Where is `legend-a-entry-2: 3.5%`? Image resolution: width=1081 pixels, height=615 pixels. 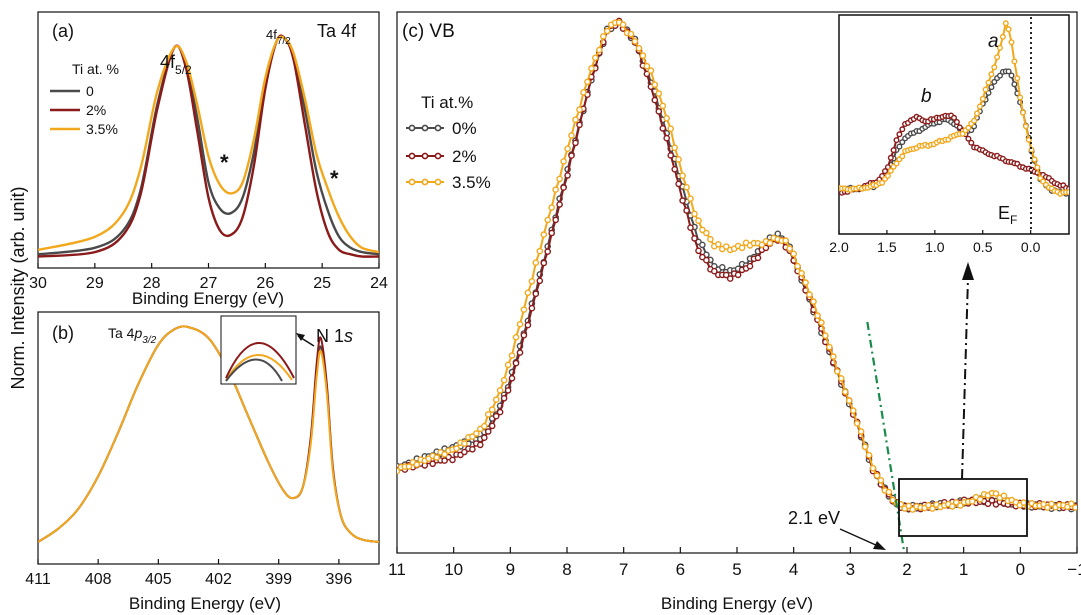
legend-a-entry-2: 3.5% is located at coordinates (84, 129).